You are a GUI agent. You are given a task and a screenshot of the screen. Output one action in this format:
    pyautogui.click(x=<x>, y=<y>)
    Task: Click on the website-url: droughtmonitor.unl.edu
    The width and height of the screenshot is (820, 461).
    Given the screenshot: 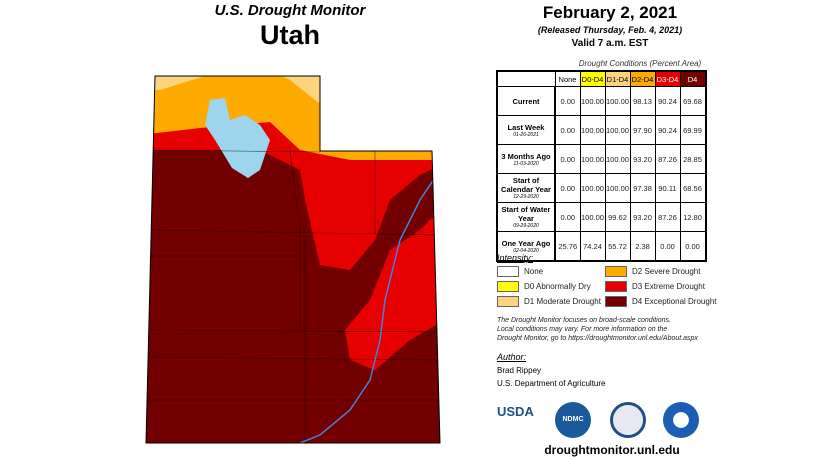 What is the action you would take?
    pyautogui.click(x=612, y=450)
    